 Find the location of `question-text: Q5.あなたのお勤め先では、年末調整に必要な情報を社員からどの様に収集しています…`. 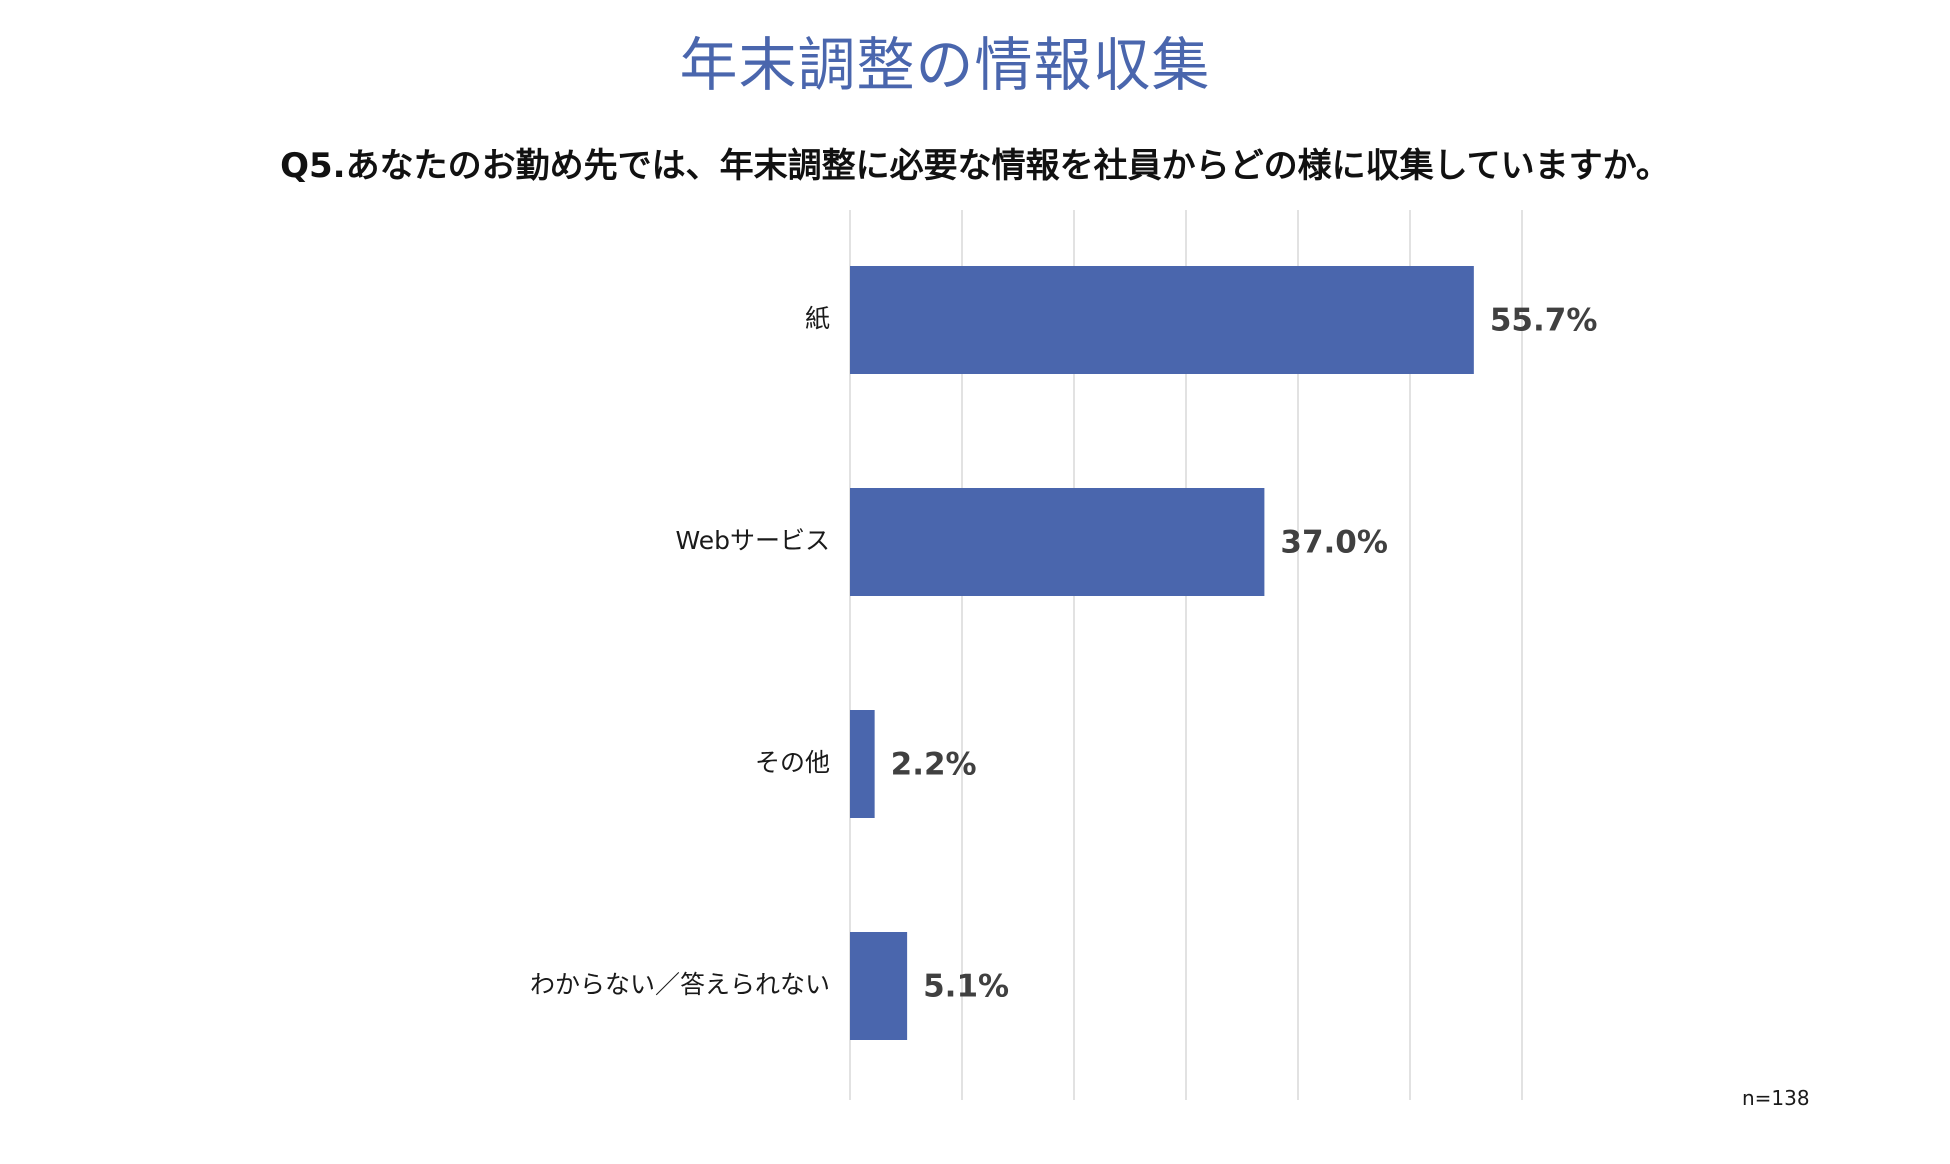

question-text: Q5.あなたのお勤め先では、年末調整に必要な情報を社員からどの様に収集しています… is located at coordinates (975, 166).